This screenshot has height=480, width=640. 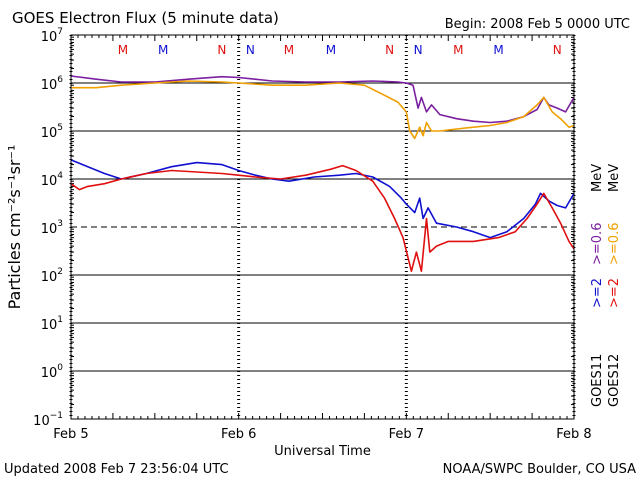 What do you see at coordinates (597, 178) in the screenshot?
I see `legend-unit-goes11: MeV` at bounding box center [597, 178].